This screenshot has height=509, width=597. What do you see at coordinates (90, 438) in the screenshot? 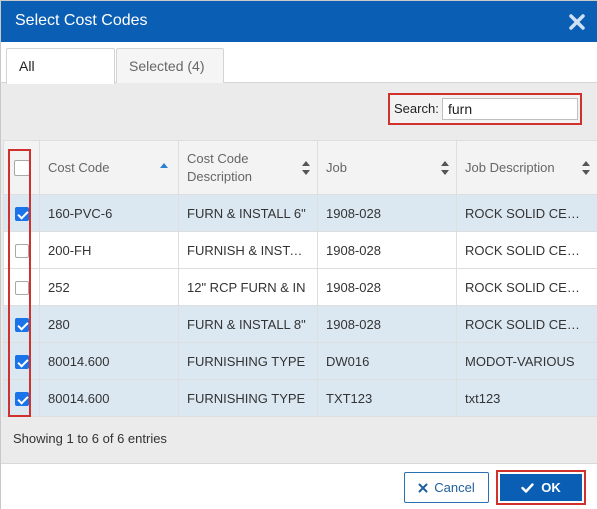
I see `table-info-text: Showing 1 to 6 of 6 entries` at bounding box center [90, 438].